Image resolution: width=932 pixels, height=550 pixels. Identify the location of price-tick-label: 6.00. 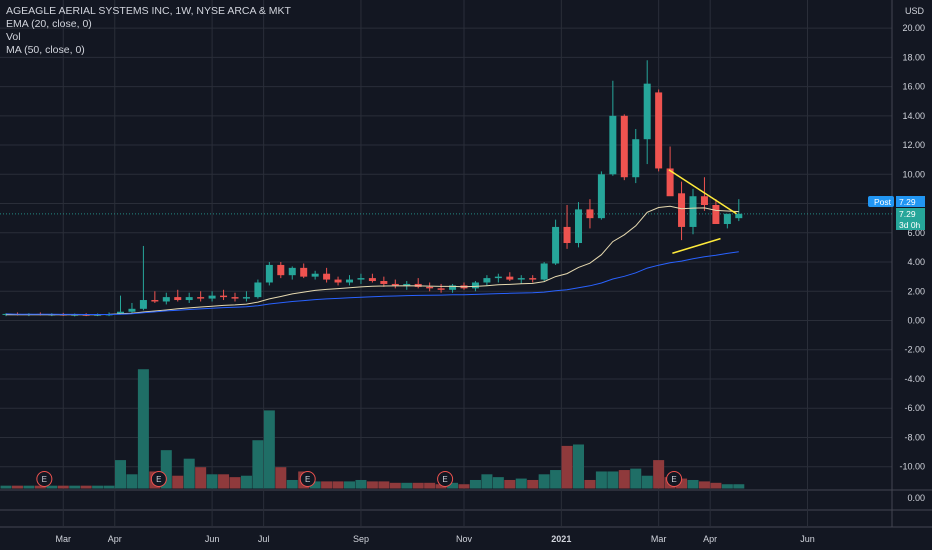
(916, 233).